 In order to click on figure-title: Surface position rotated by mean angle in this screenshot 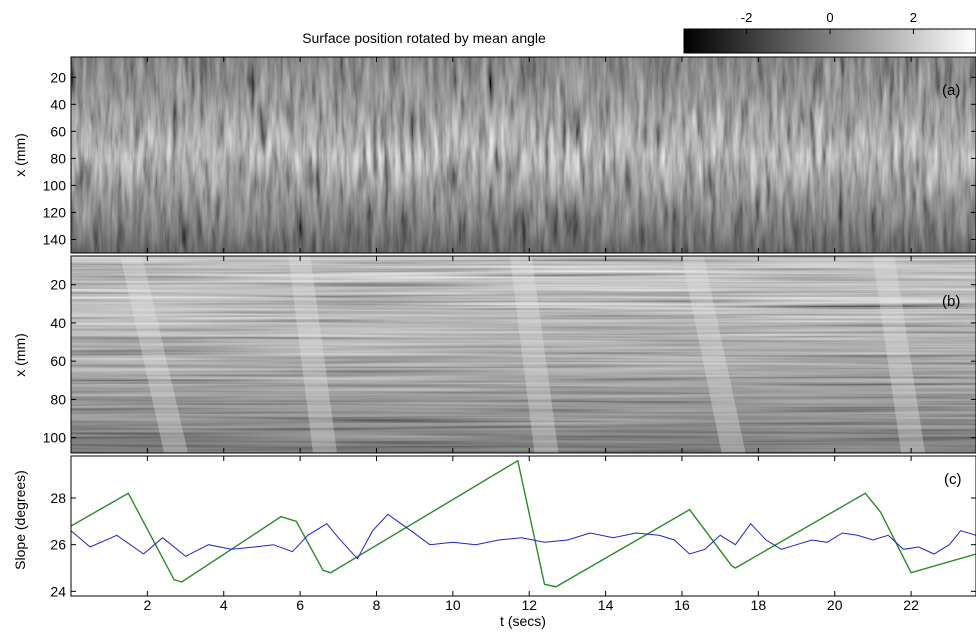, I will do `click(424, 38)`.